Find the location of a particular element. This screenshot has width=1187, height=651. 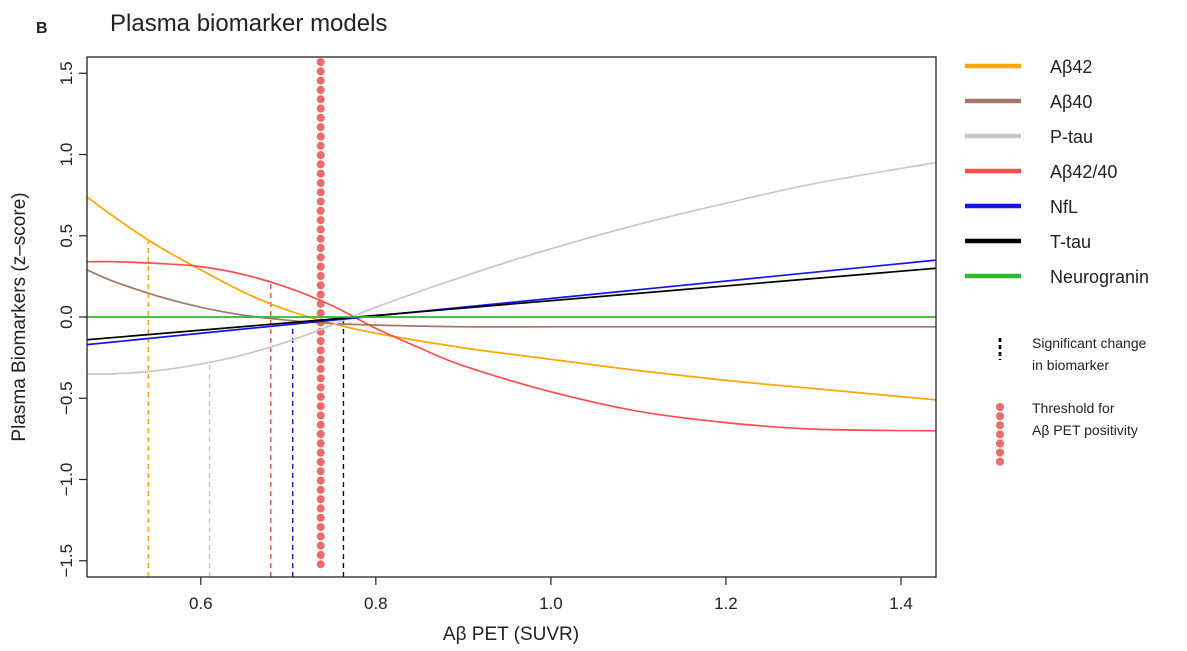

legend-label-0: Aβ42 is located at coordinates (1071, 67).